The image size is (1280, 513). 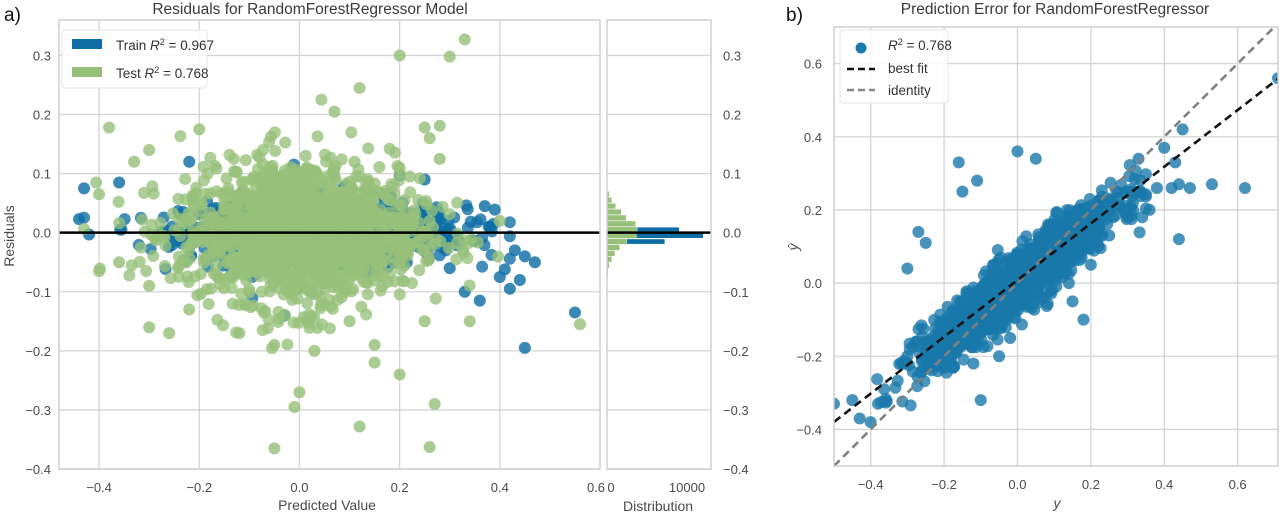 I want to click on y-tick-label: −0.2, so click(x=38, y=351).